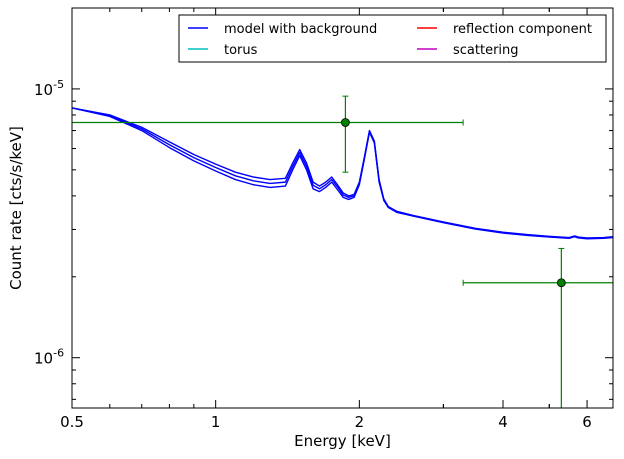  I want to click on x-tick-label: 2, so click(360, 422).